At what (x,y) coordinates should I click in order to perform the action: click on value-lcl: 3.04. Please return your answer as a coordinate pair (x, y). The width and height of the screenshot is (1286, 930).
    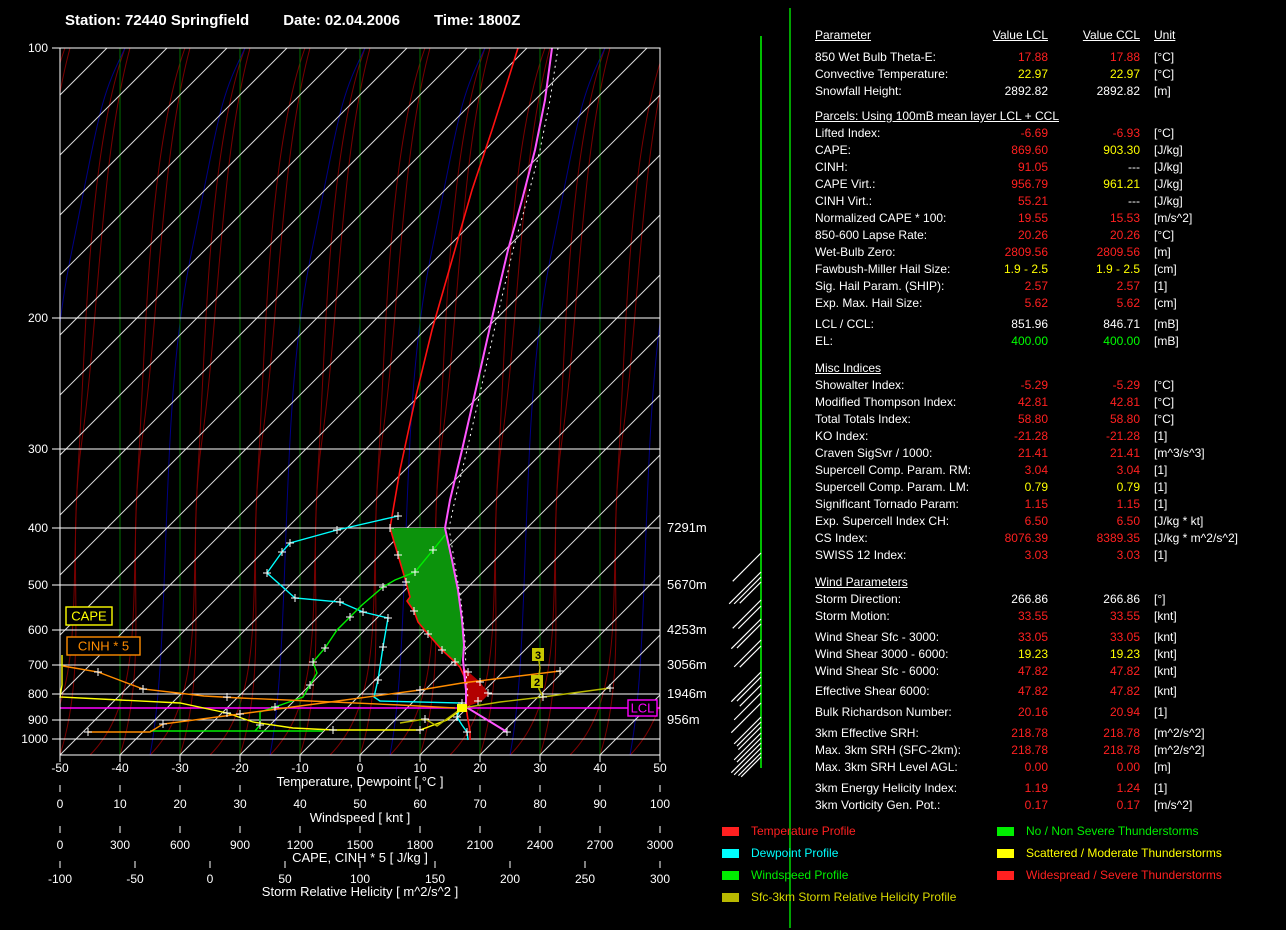
    Looking at the image, I should click on (1036, 470).